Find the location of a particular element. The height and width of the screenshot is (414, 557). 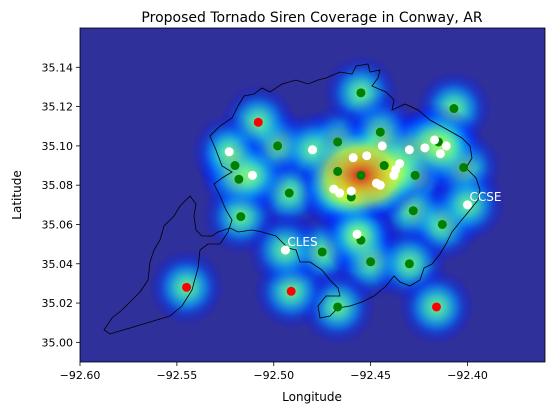

x-tick-label: −92.50 is located at coordinates (273, 375).